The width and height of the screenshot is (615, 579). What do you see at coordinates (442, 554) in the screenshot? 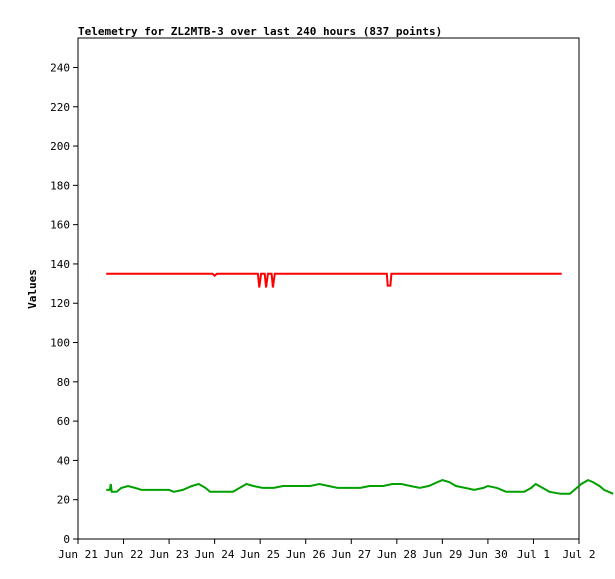
I see `x-tick-label: Jun 29` at bounding box center [442, 554].